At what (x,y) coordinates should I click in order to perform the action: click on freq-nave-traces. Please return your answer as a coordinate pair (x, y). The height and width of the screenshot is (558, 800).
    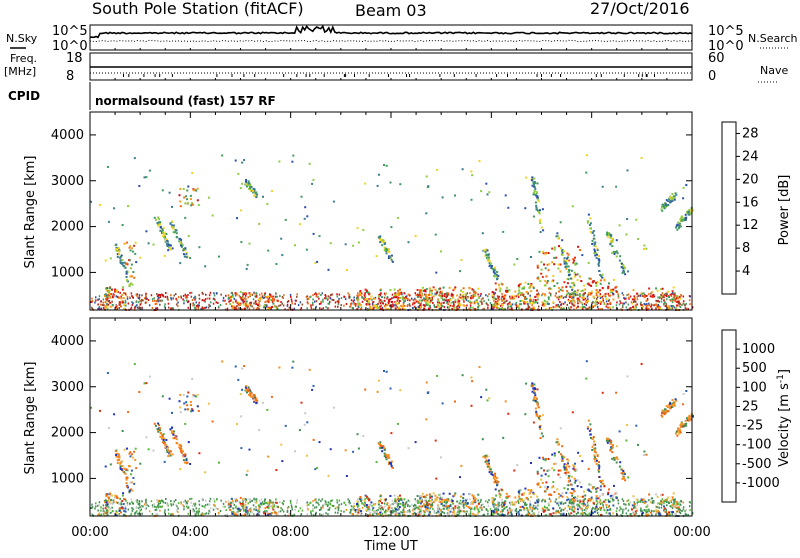
    Looking at the image, I should click on (391, 72).